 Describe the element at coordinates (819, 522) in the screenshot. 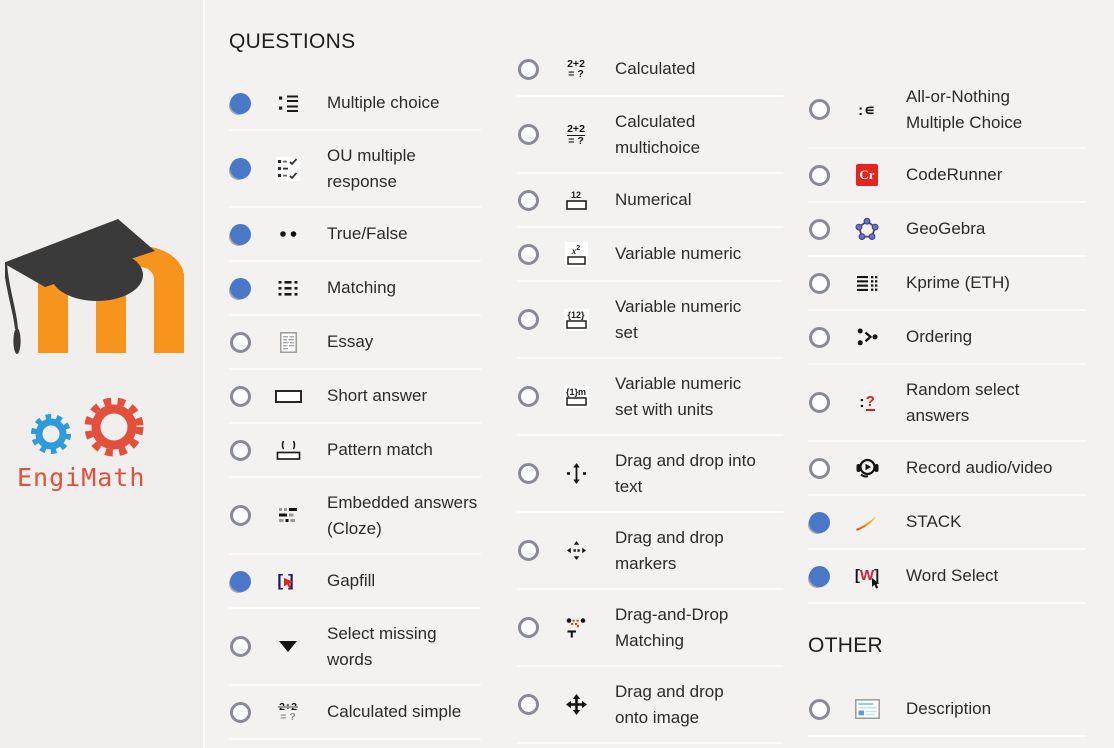

I see `radio-stack-selected` at that location.